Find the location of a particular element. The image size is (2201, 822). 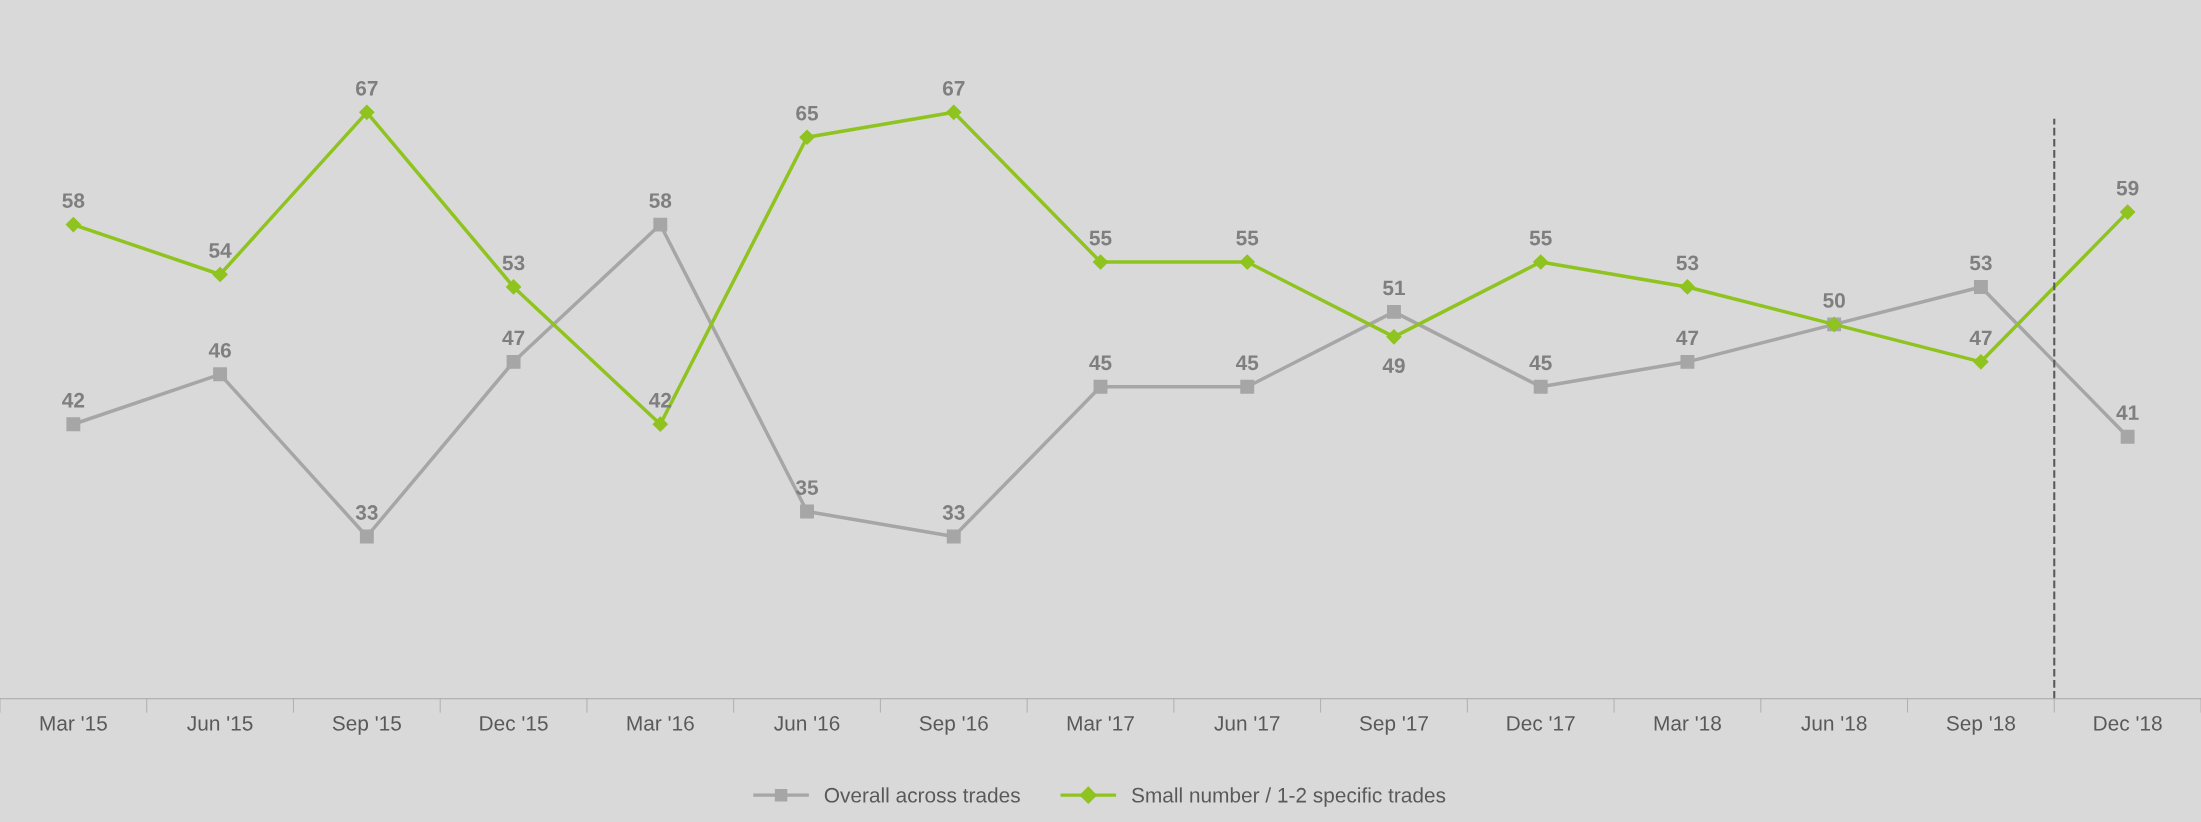

x-tick-label: Sep '18 is located at coordinates (1980, 725).